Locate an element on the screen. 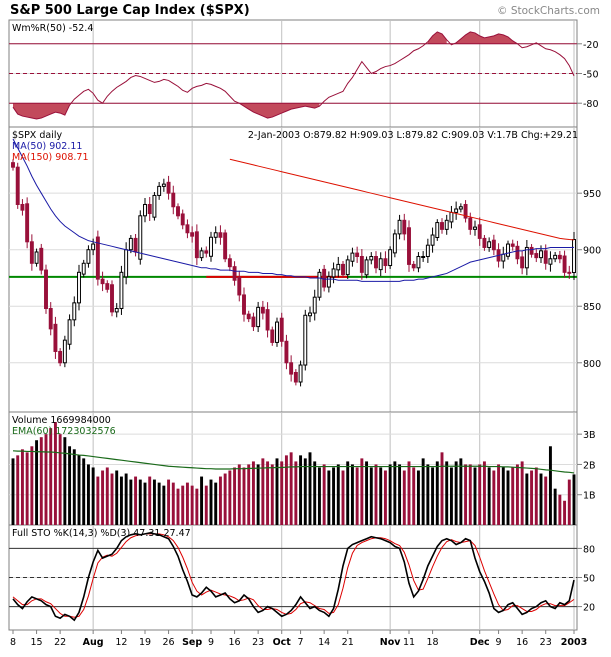  willr-tick-label: -80 is located at coordinates (591, 104).